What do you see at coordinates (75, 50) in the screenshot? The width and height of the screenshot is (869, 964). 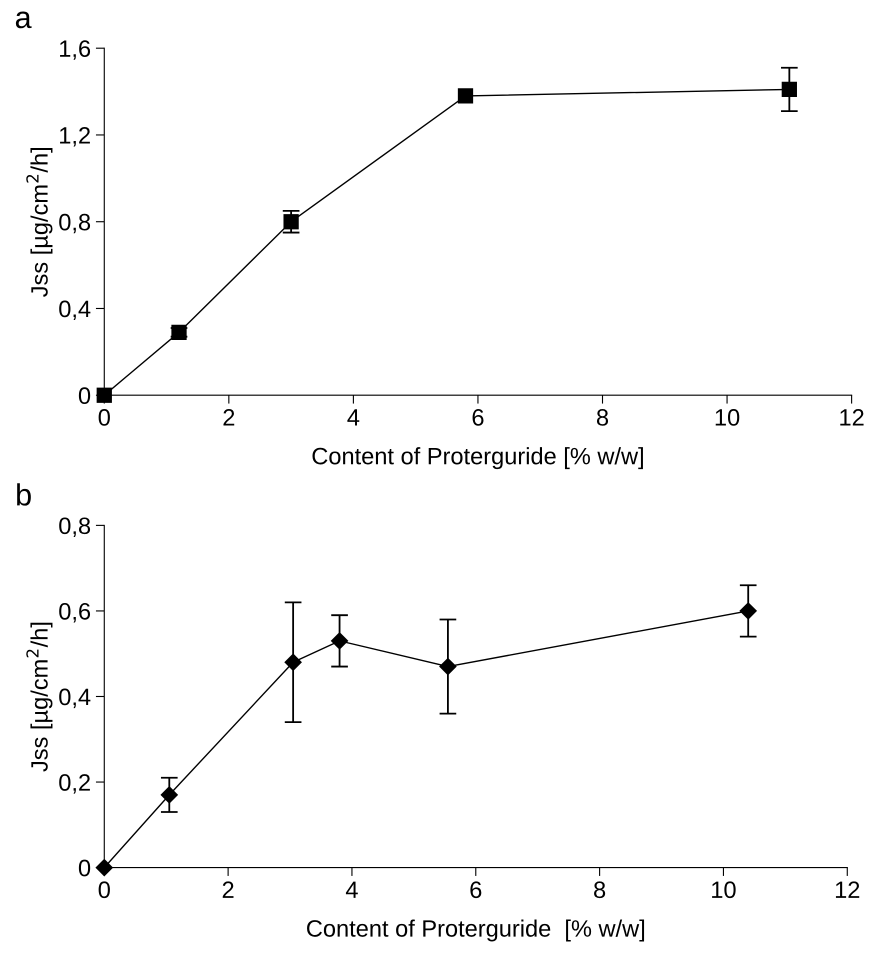 I see `y-tick-label: 1,6` at bounding box center [75, 50].